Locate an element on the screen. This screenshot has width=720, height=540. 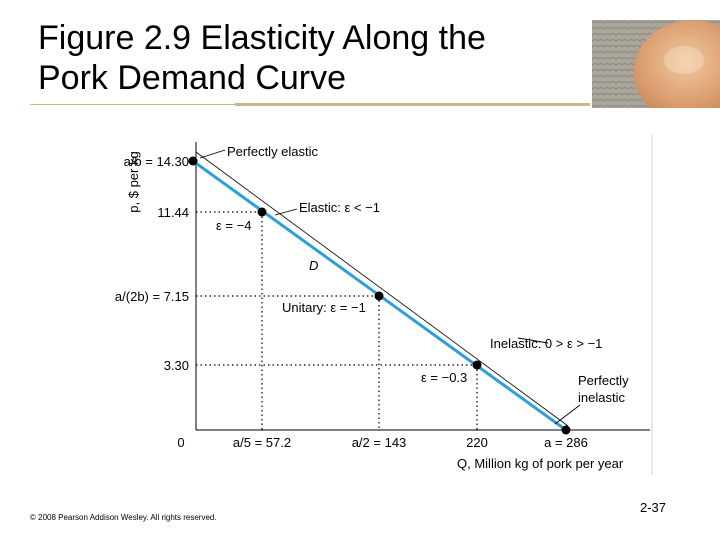
point-unitary is located at coordinates (379, 296).